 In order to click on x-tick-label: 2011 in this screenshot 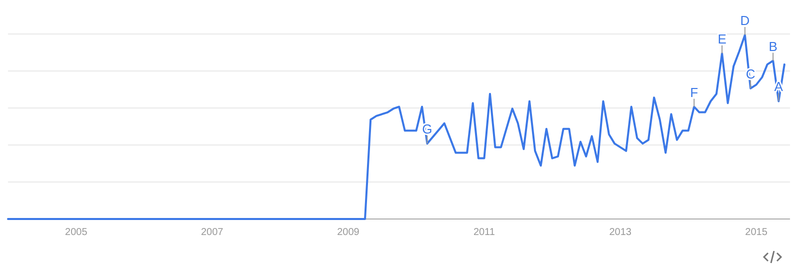, I will do `click(484, 232)`.